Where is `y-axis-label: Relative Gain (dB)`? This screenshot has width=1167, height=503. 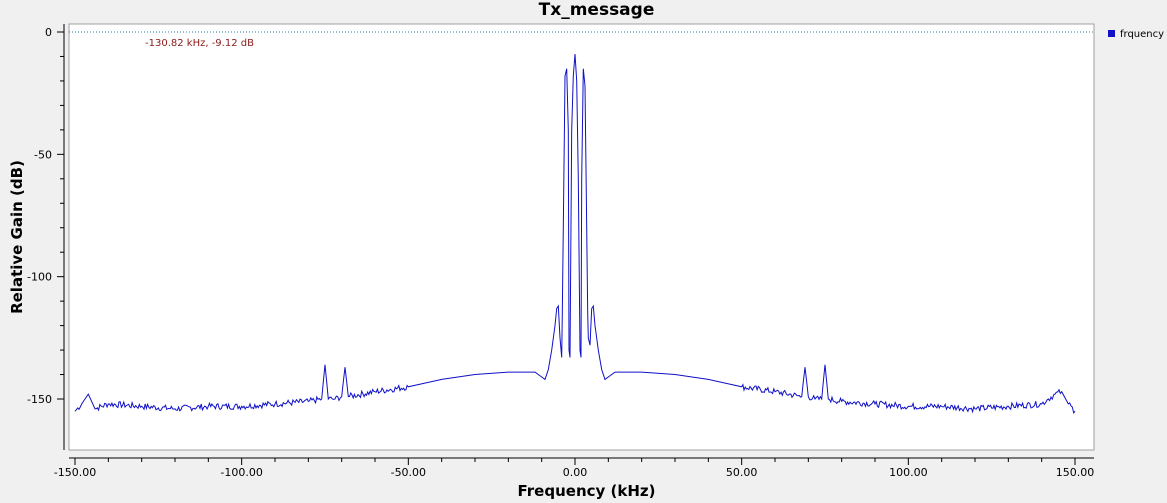 y-axis-label: Relative Gain (dB) is located at coordinates (17, 237).